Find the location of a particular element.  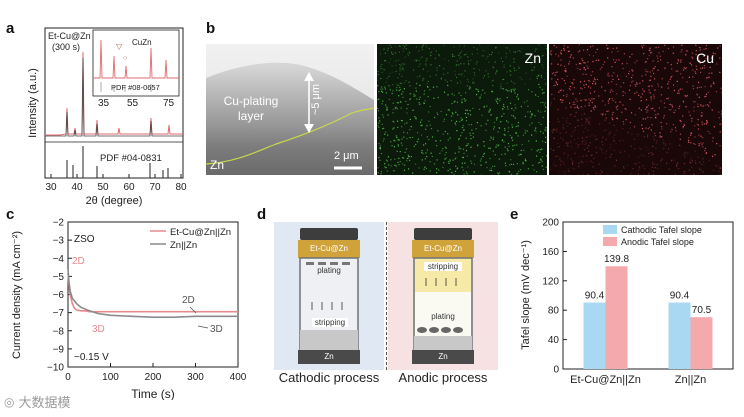

panel-b-label: b is located at coordinates (211, 28).